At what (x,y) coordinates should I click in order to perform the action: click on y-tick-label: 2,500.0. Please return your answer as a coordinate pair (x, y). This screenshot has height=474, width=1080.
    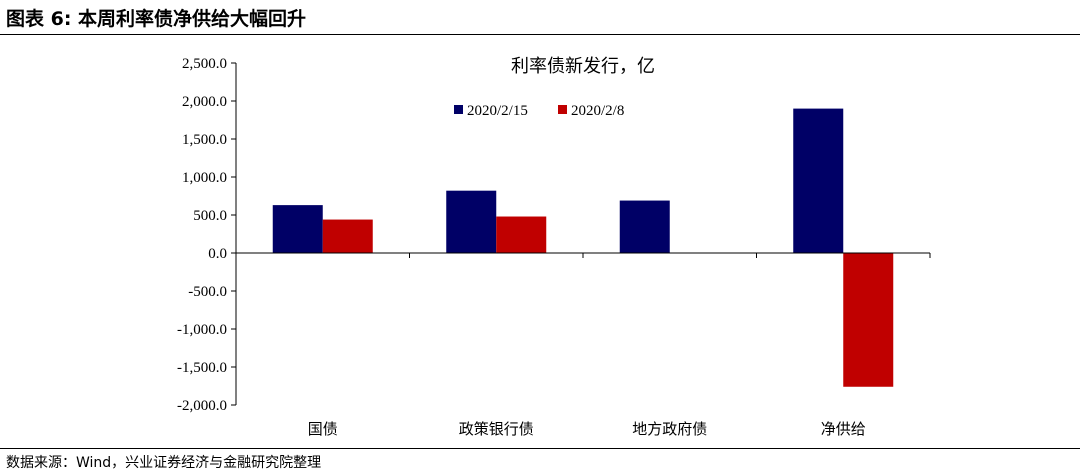
    Looking at the image, I should click on (204, 64).